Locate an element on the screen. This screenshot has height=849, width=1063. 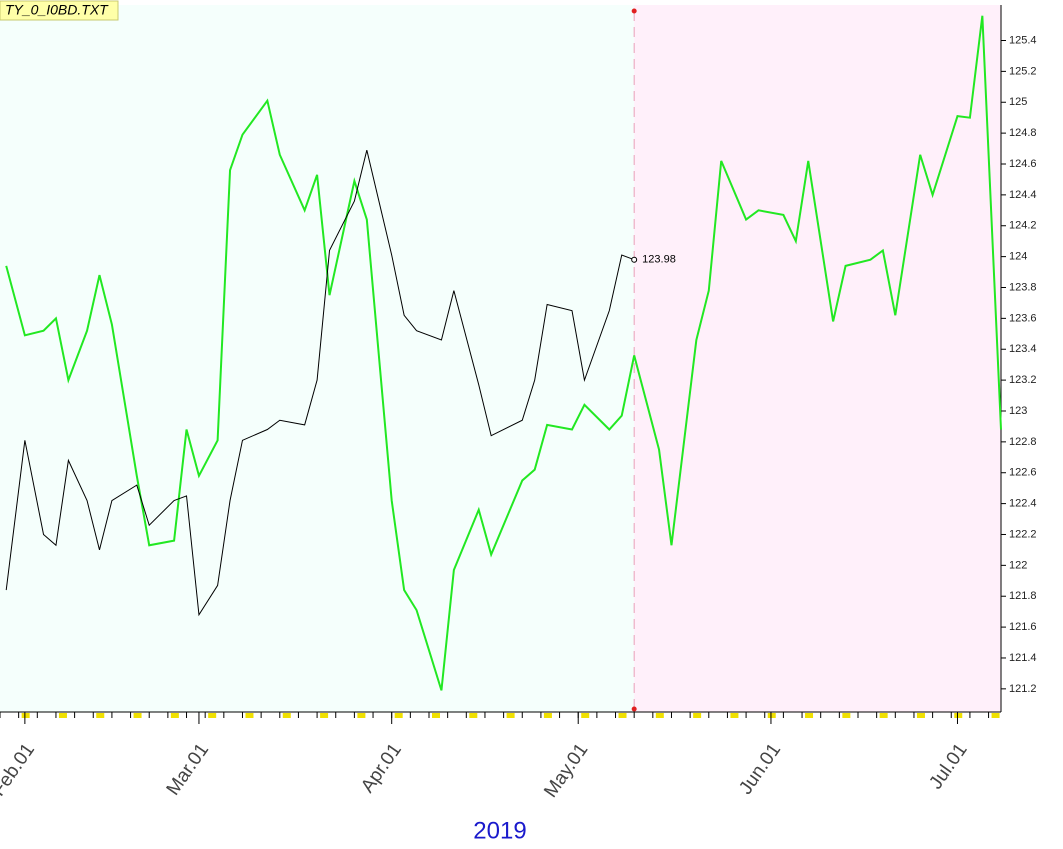
source-label: TY_0_I0BD.TXT is located at coordinates (57, 10).